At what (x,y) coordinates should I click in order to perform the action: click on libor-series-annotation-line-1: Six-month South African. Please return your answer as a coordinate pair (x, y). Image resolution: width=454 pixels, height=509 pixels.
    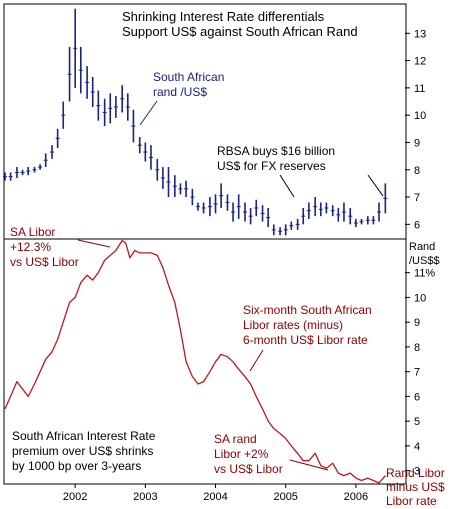
    Looking at the image, I should click on (307, 310).